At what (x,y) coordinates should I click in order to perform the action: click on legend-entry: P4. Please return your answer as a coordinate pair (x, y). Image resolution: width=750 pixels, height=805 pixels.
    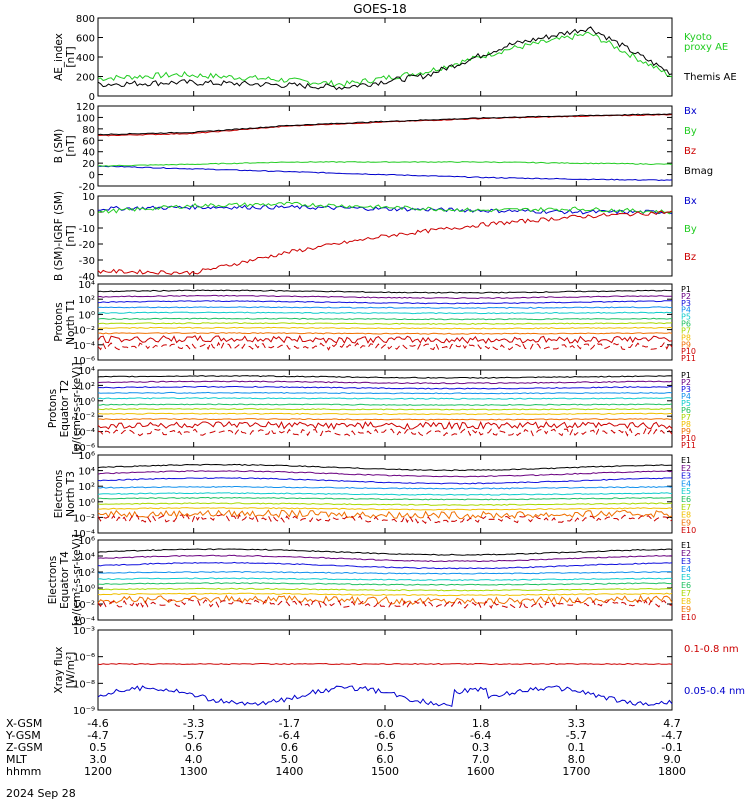
    Looking at the image, I should click on (686, 310).